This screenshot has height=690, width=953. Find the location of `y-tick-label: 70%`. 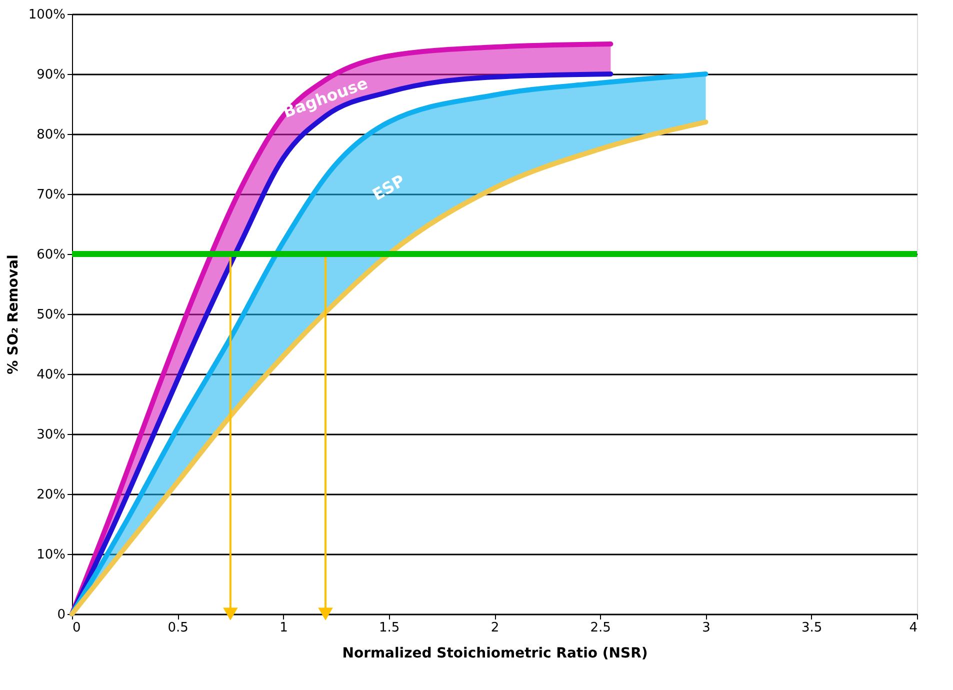

y-tick-label: 70% is located at coordinates (51, 195).